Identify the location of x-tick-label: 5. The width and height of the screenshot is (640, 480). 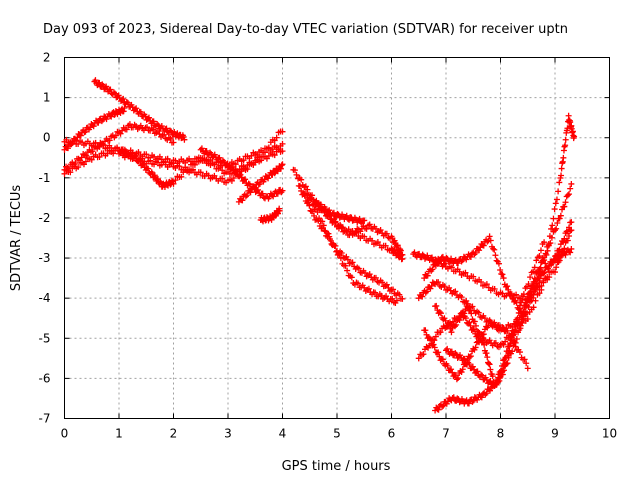
(337, 434).